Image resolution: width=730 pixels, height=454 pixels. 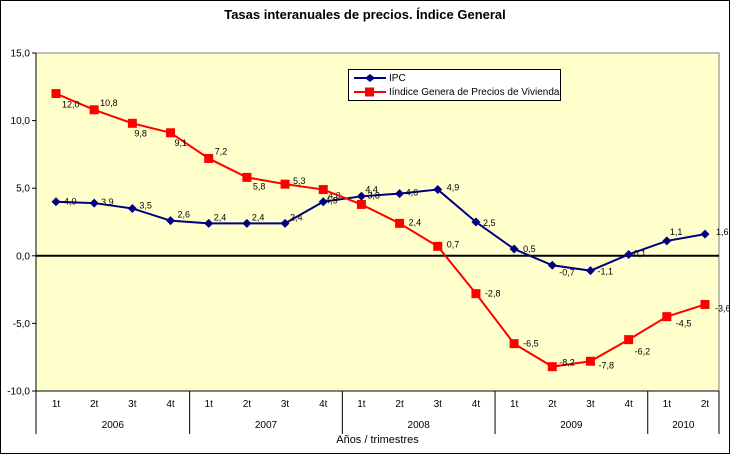 I want to click on legend-item-vivienda: Iíndice Genera de Precios de Vivienda, so click(x=454, y=92).